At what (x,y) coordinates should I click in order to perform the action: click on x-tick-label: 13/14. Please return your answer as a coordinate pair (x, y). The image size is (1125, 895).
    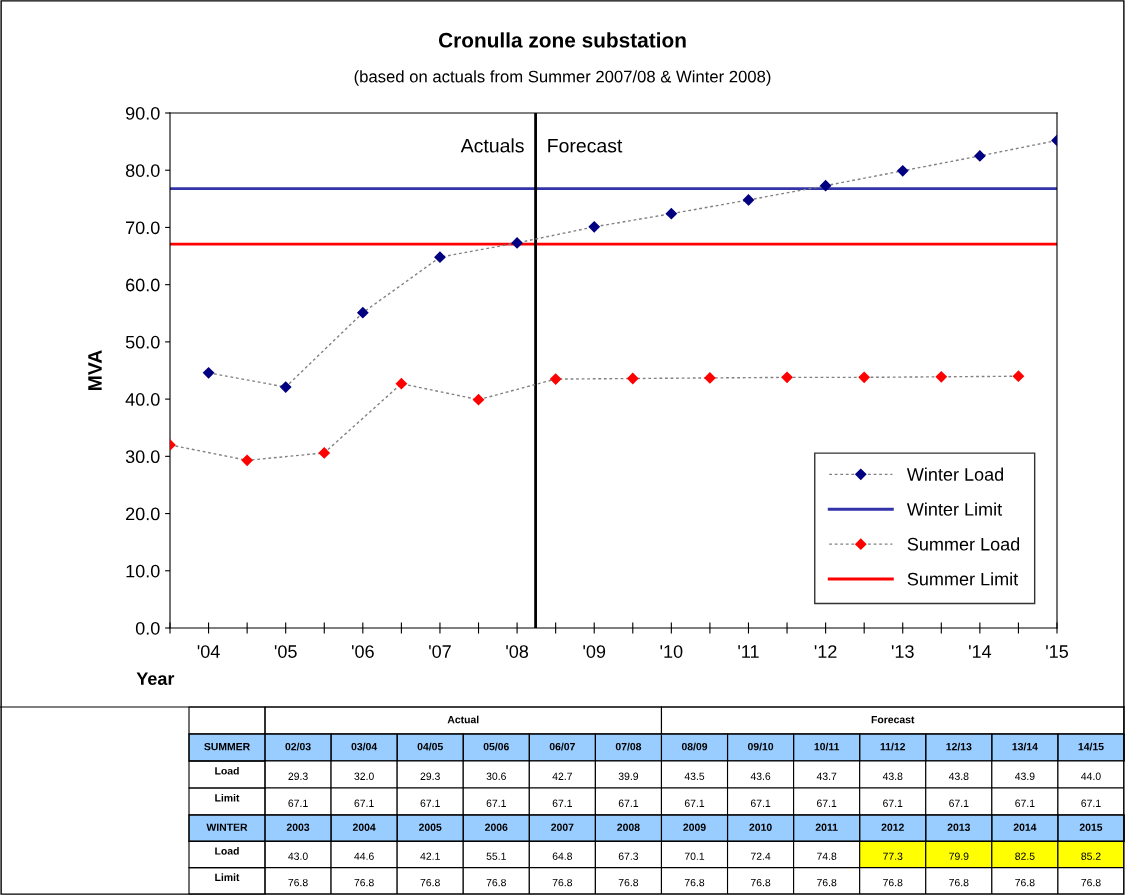
    Looking at the image, I should click on (1025, 746).